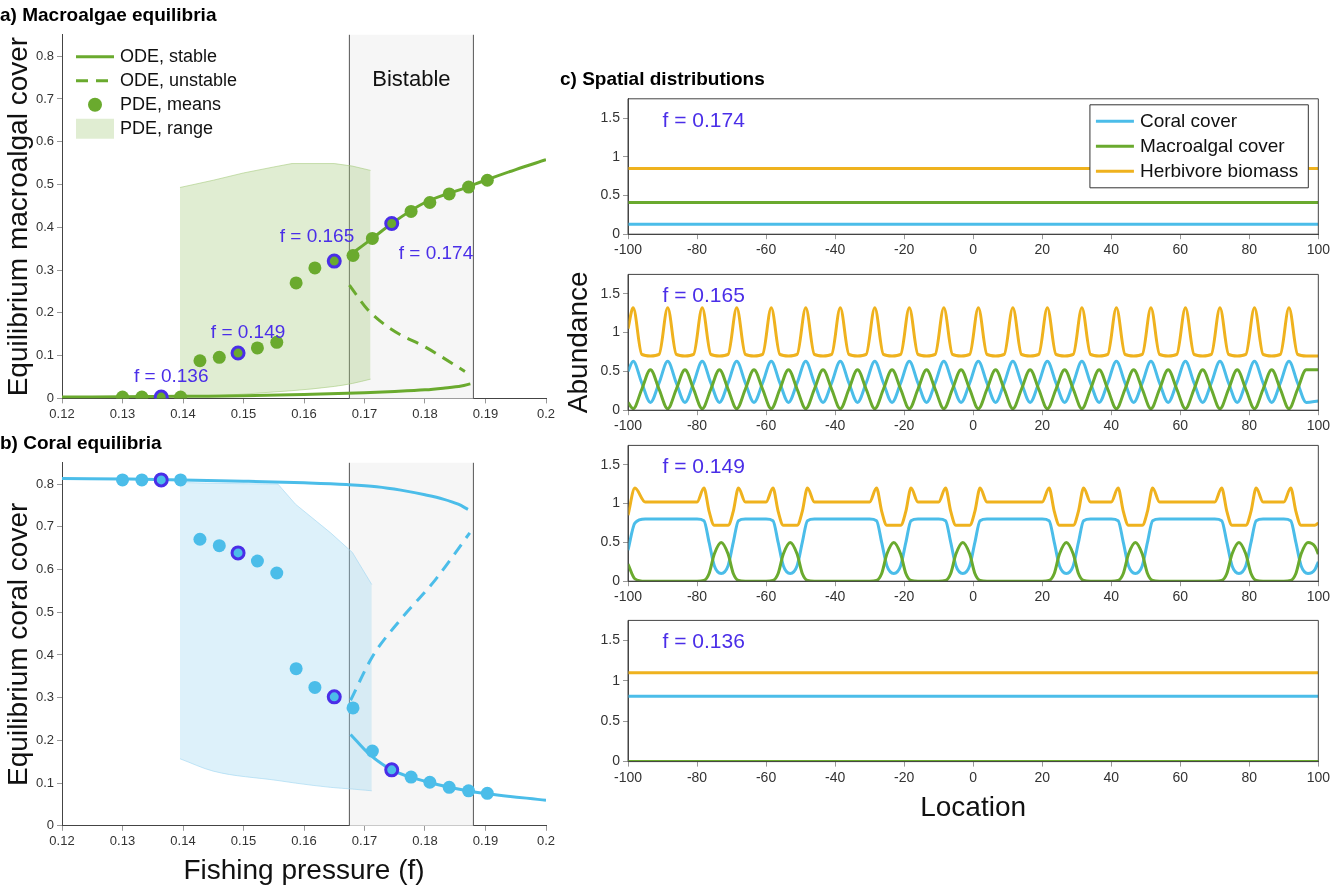 The height and width of the screenshot is (894, 1333). I want to click on legend-label: Macroalgal cover, so click(1212, 145).